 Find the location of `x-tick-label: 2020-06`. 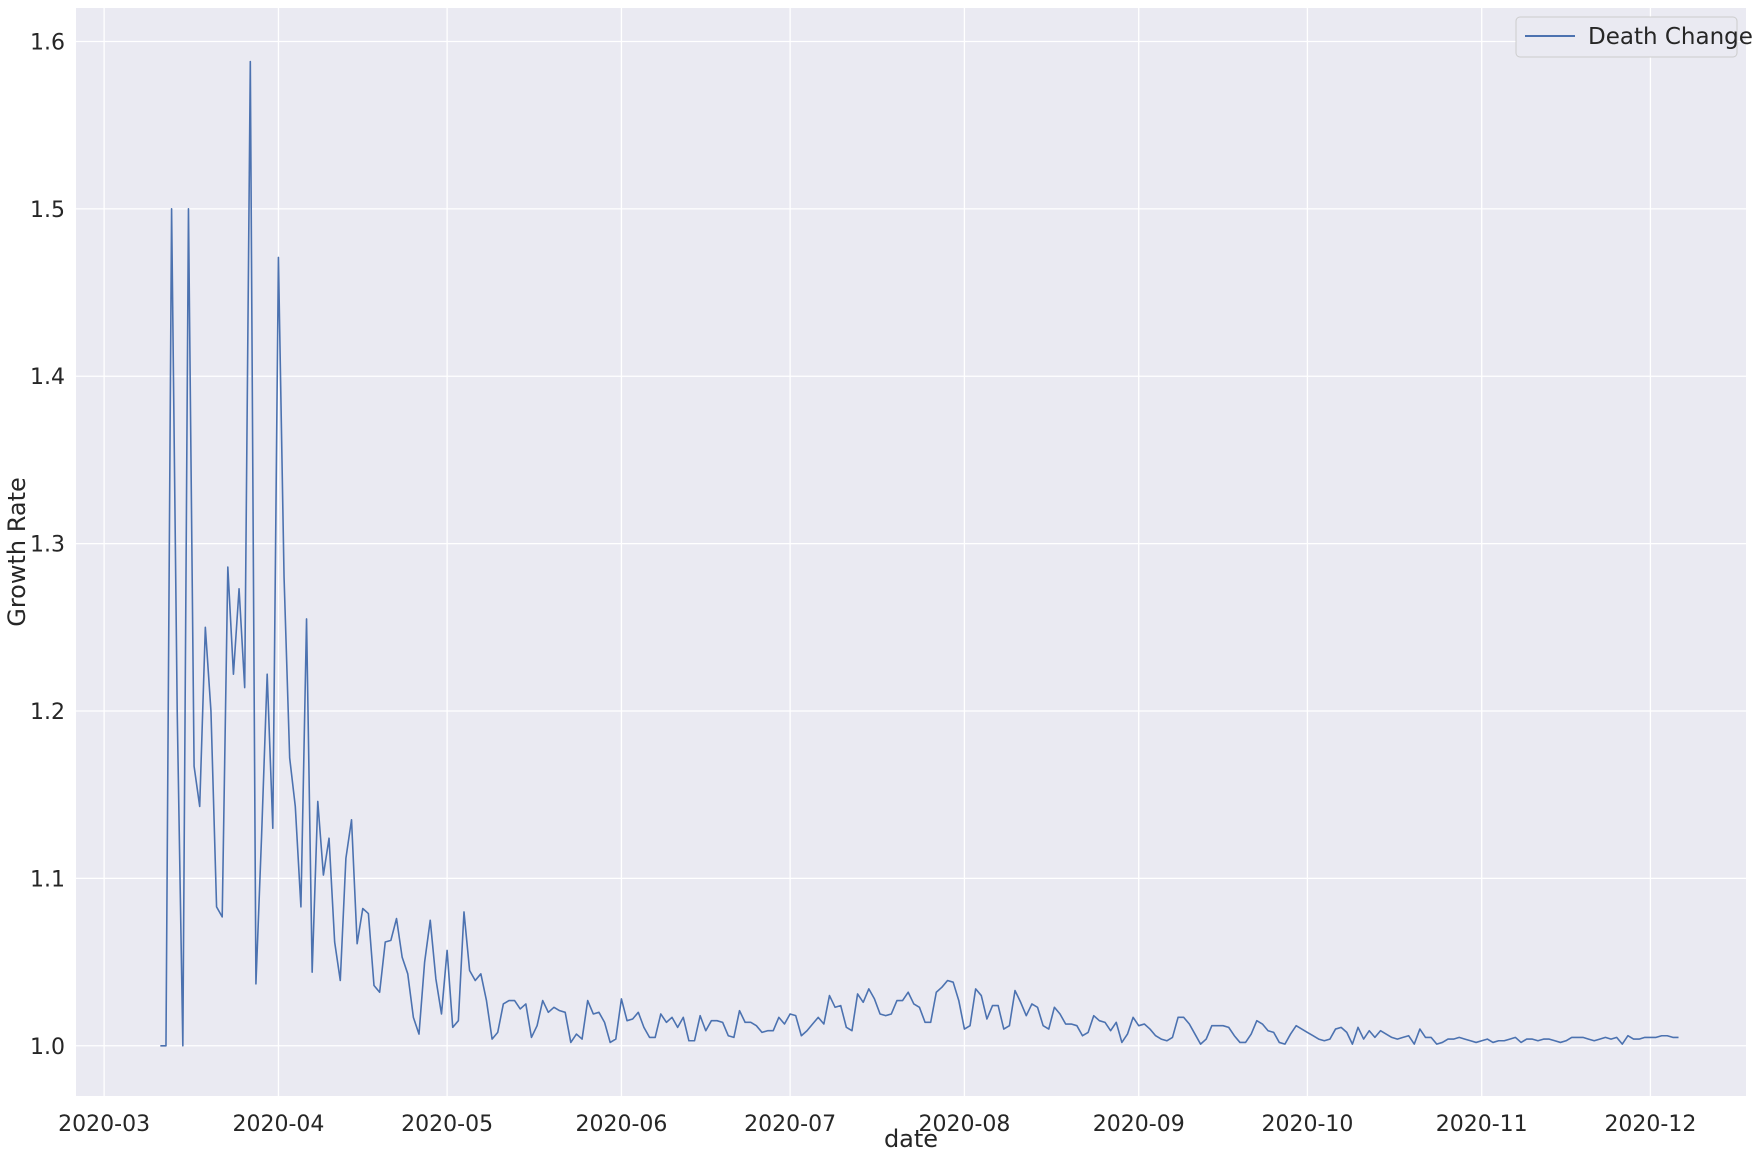

x-tick-label: 2020-06 is located at coordinates (621, 1124).